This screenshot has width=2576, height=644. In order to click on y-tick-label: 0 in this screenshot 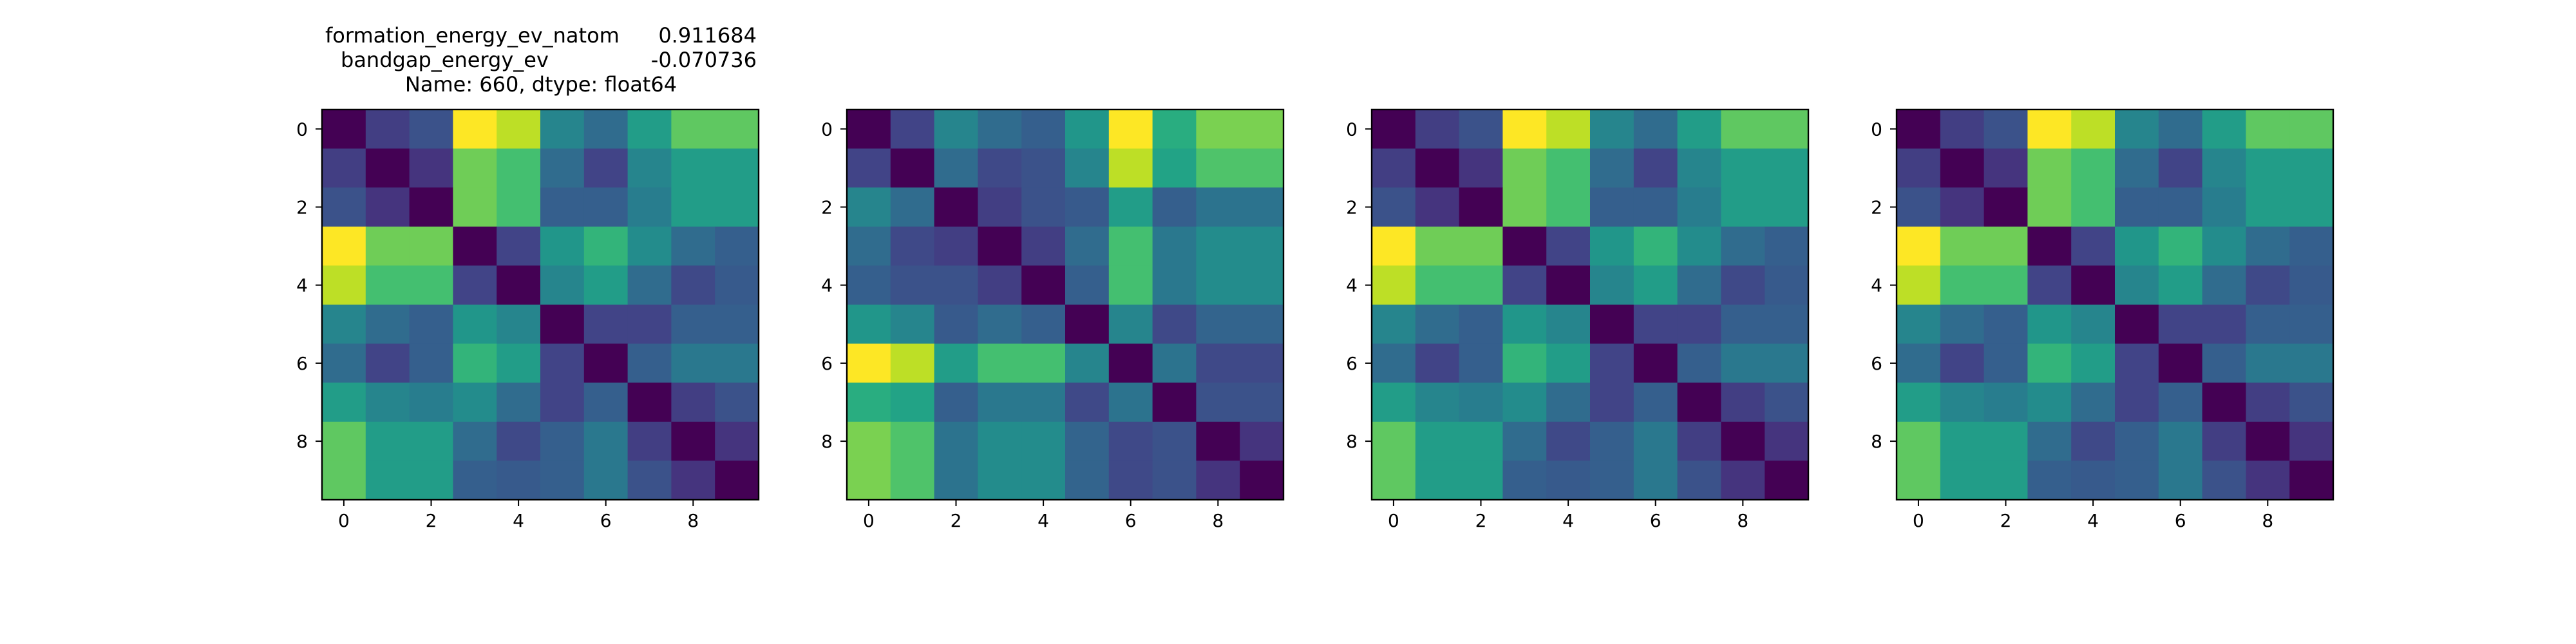, I will do `click(1876, 129)`.